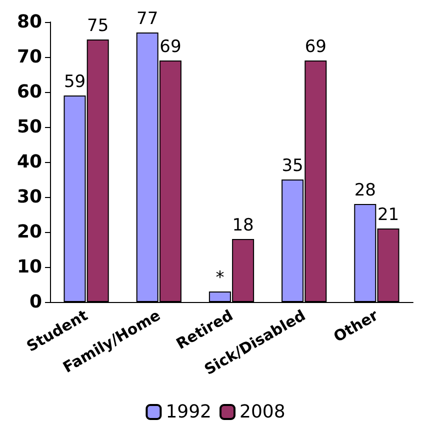  Describe the element at coordinates (75, 82) in the screenshot. I see `data-label: 59` at that location.